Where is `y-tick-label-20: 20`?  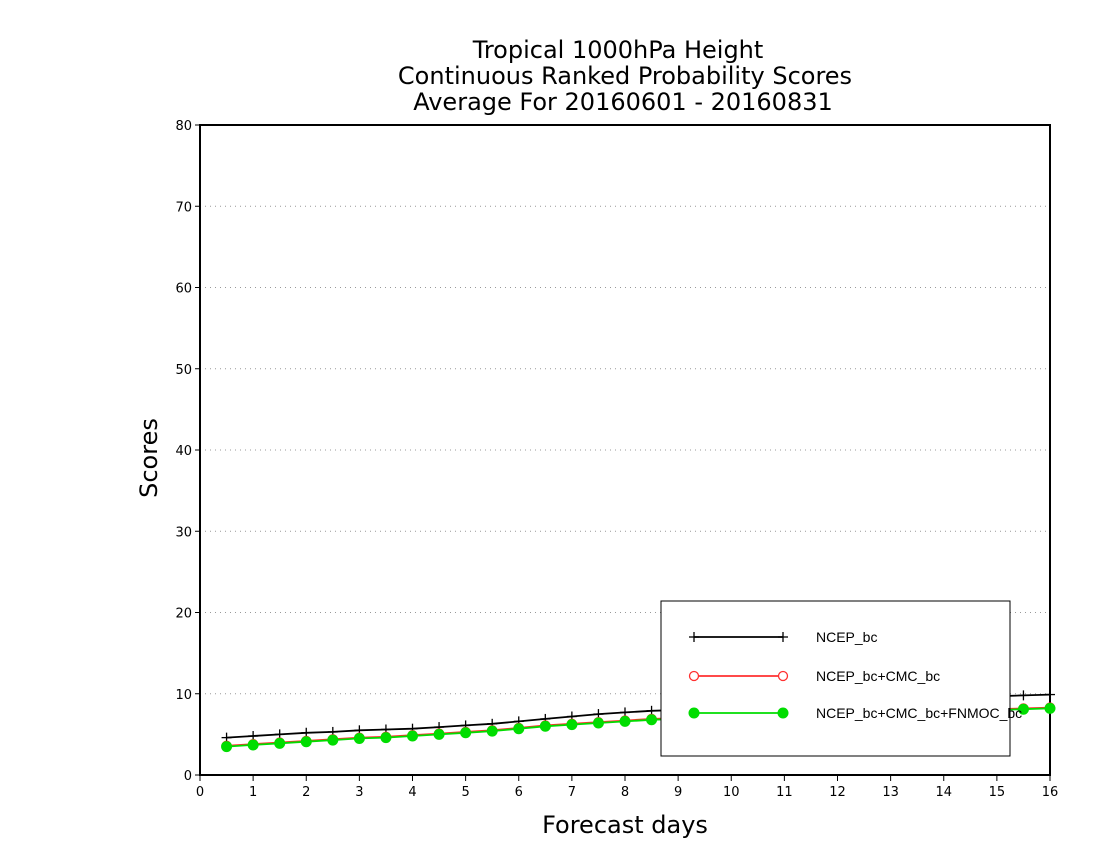 y-tick-label-20: 20 is located at coordinates (183, 614).